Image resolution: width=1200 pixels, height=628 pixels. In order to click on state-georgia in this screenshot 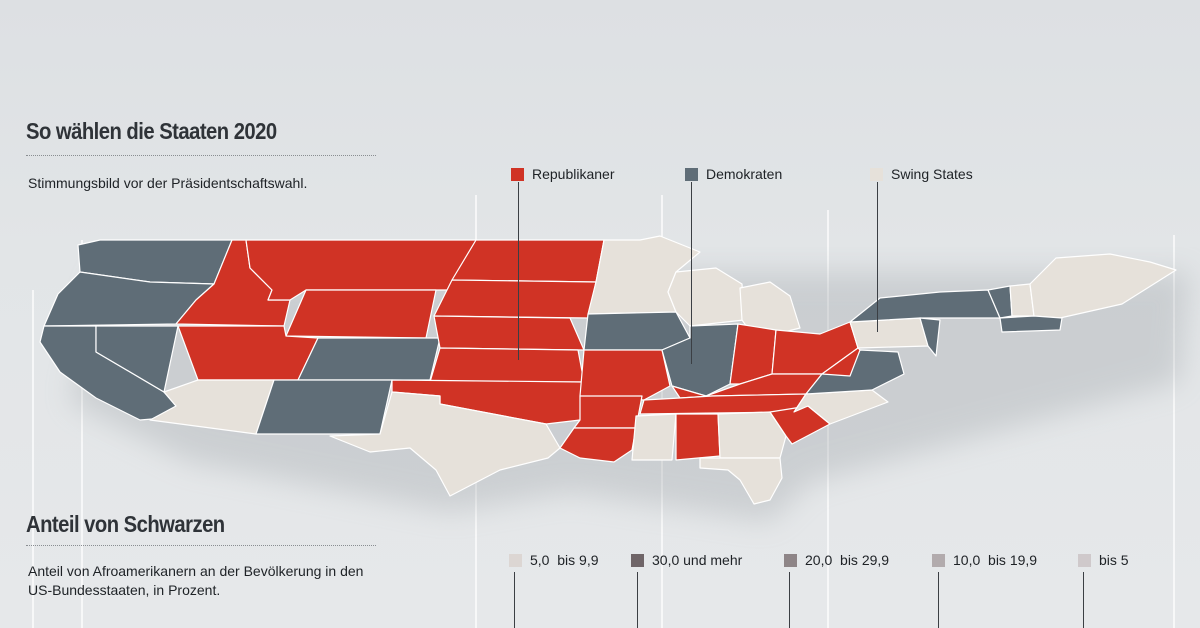, I will do `click(752, 435)`.